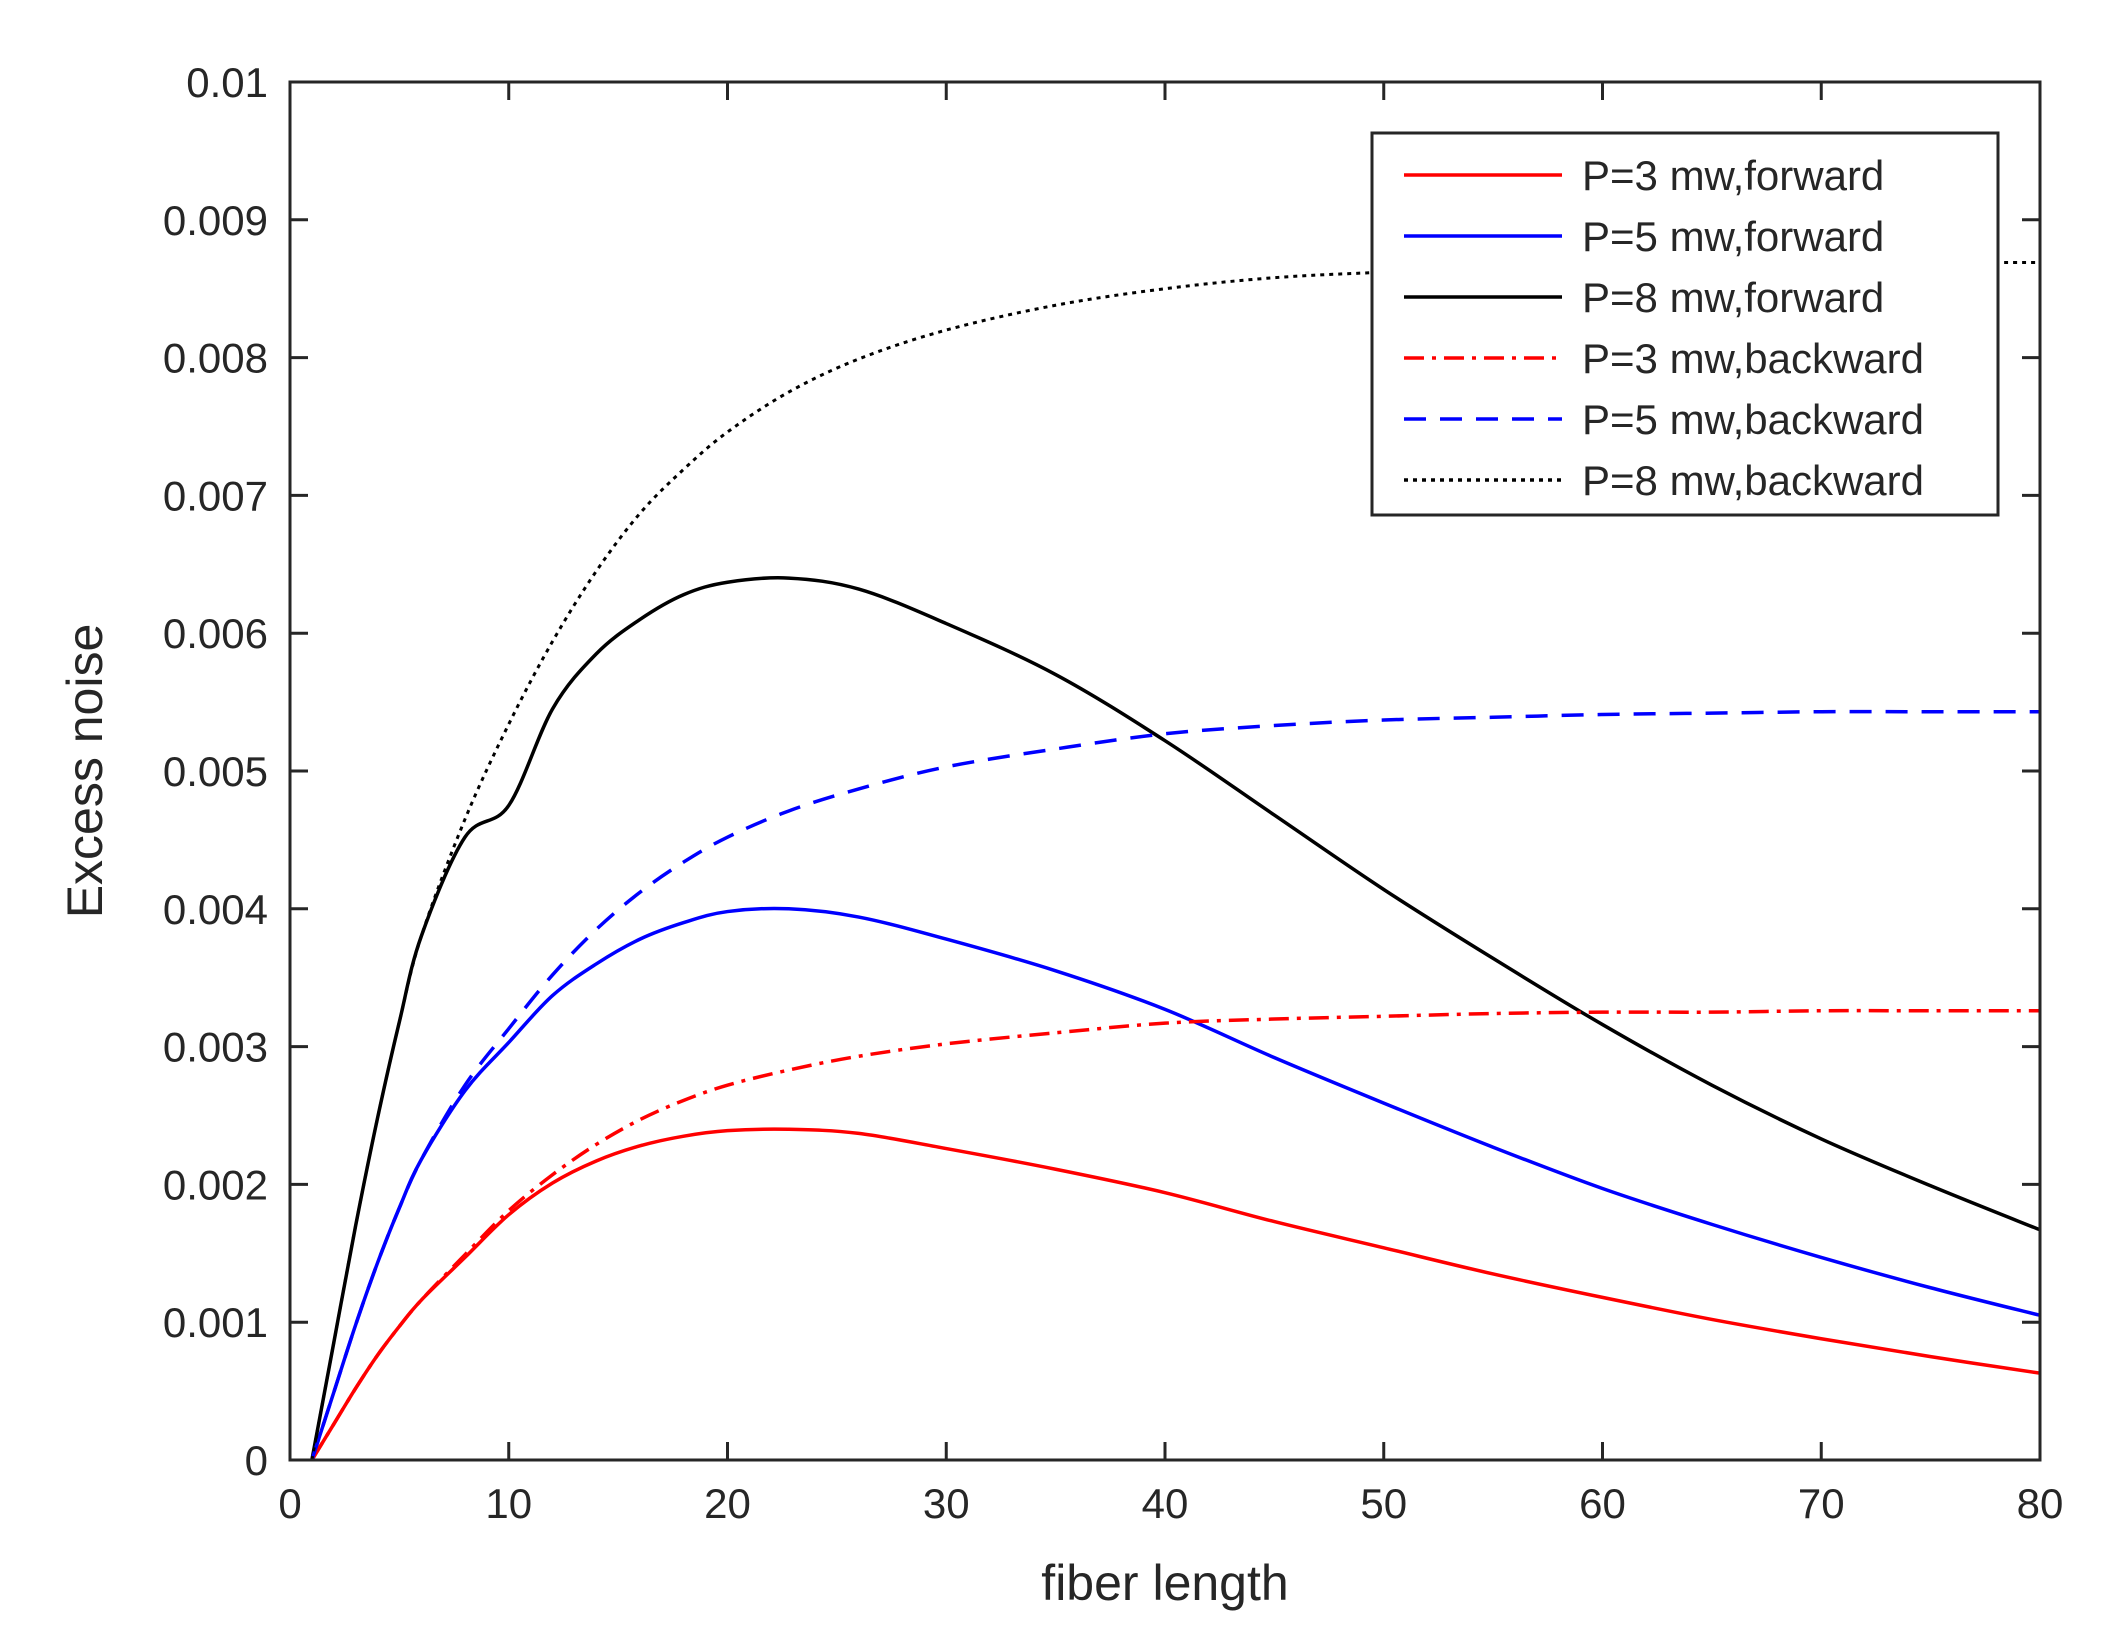 This screenshot has height=1644, width=2106. I want to click on y-tick-label: 0.004, so click(215, 909).